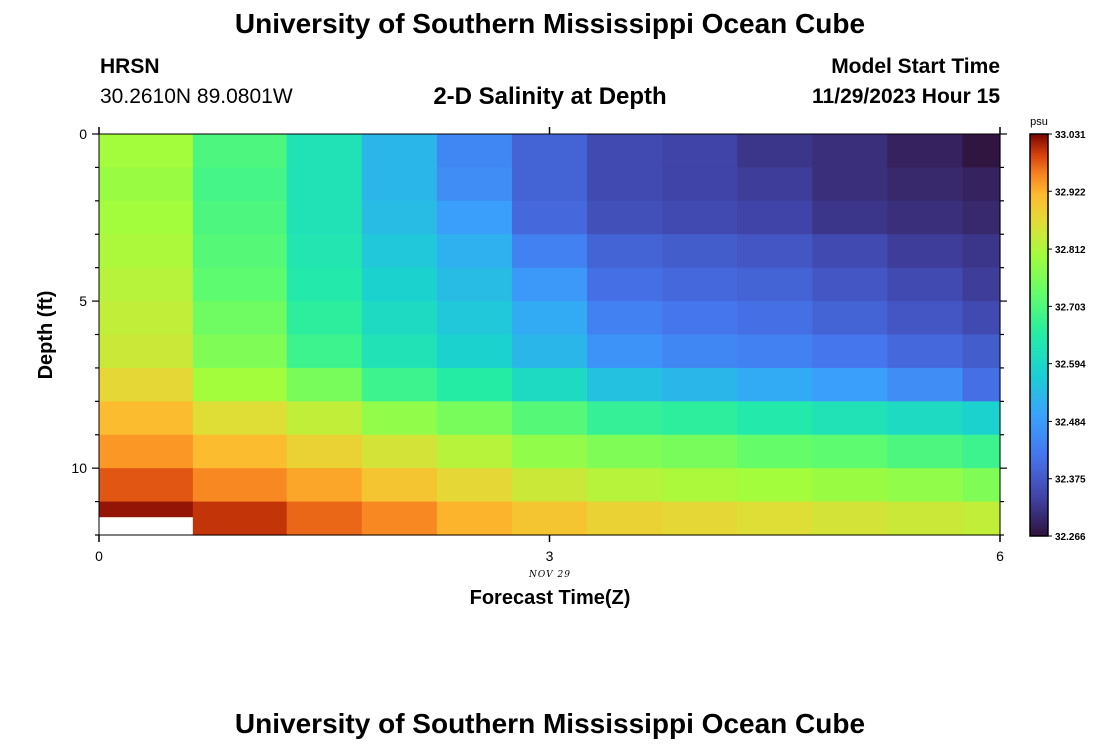 The image size is (1100, 750). What do you see at coordinates (196, 96) in the screenshot?
I see `station-coordinates: 30.2610N 89.0801W` at bounding box center [196, 96].